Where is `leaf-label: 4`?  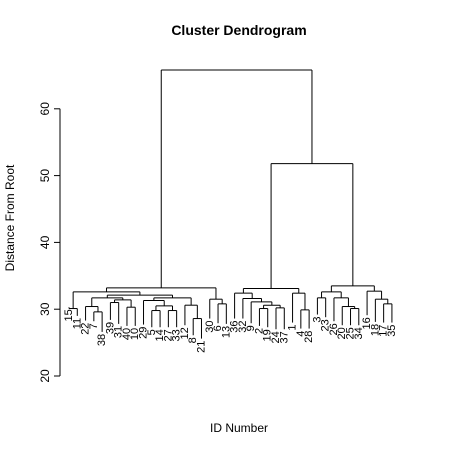 leaf-label: 4 is located at coordinates (301, 334).